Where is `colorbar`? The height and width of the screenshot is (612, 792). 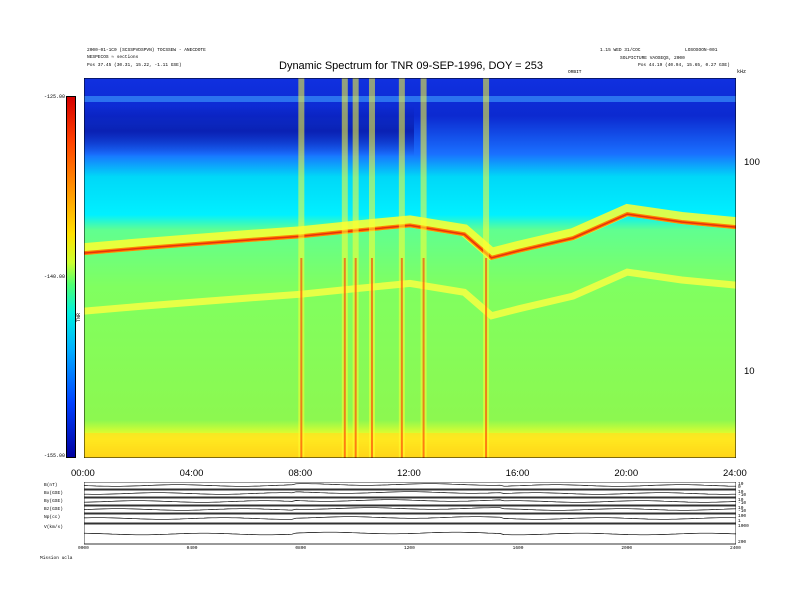
colorbar is located at coordinates (71, 277).